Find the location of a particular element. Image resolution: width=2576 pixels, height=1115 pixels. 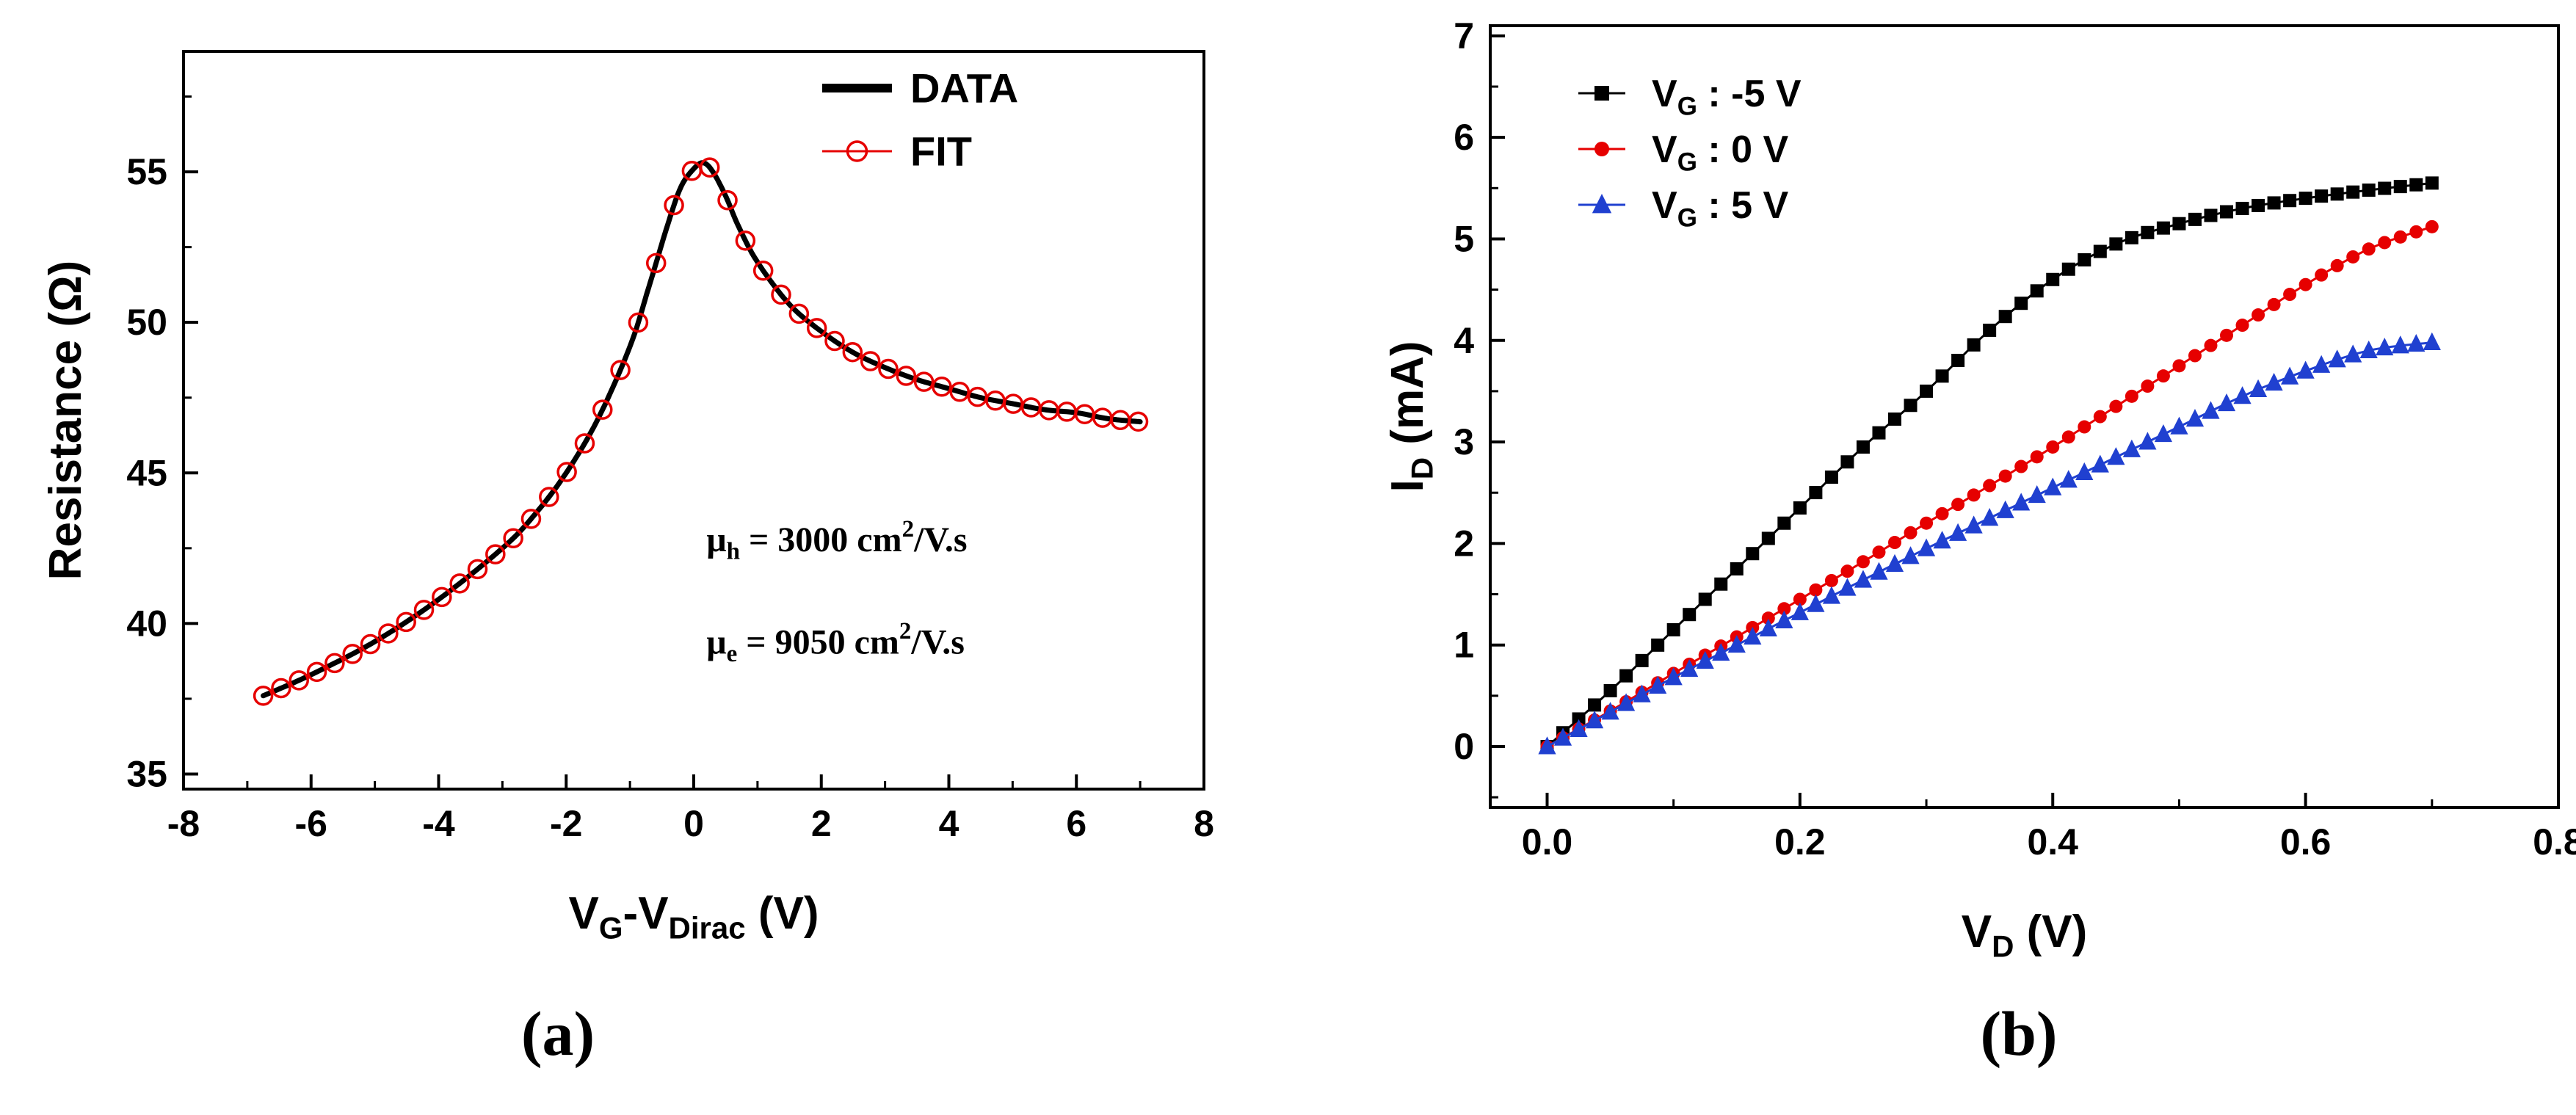

series-vg-5-v is located at coordinates (1990, 543).